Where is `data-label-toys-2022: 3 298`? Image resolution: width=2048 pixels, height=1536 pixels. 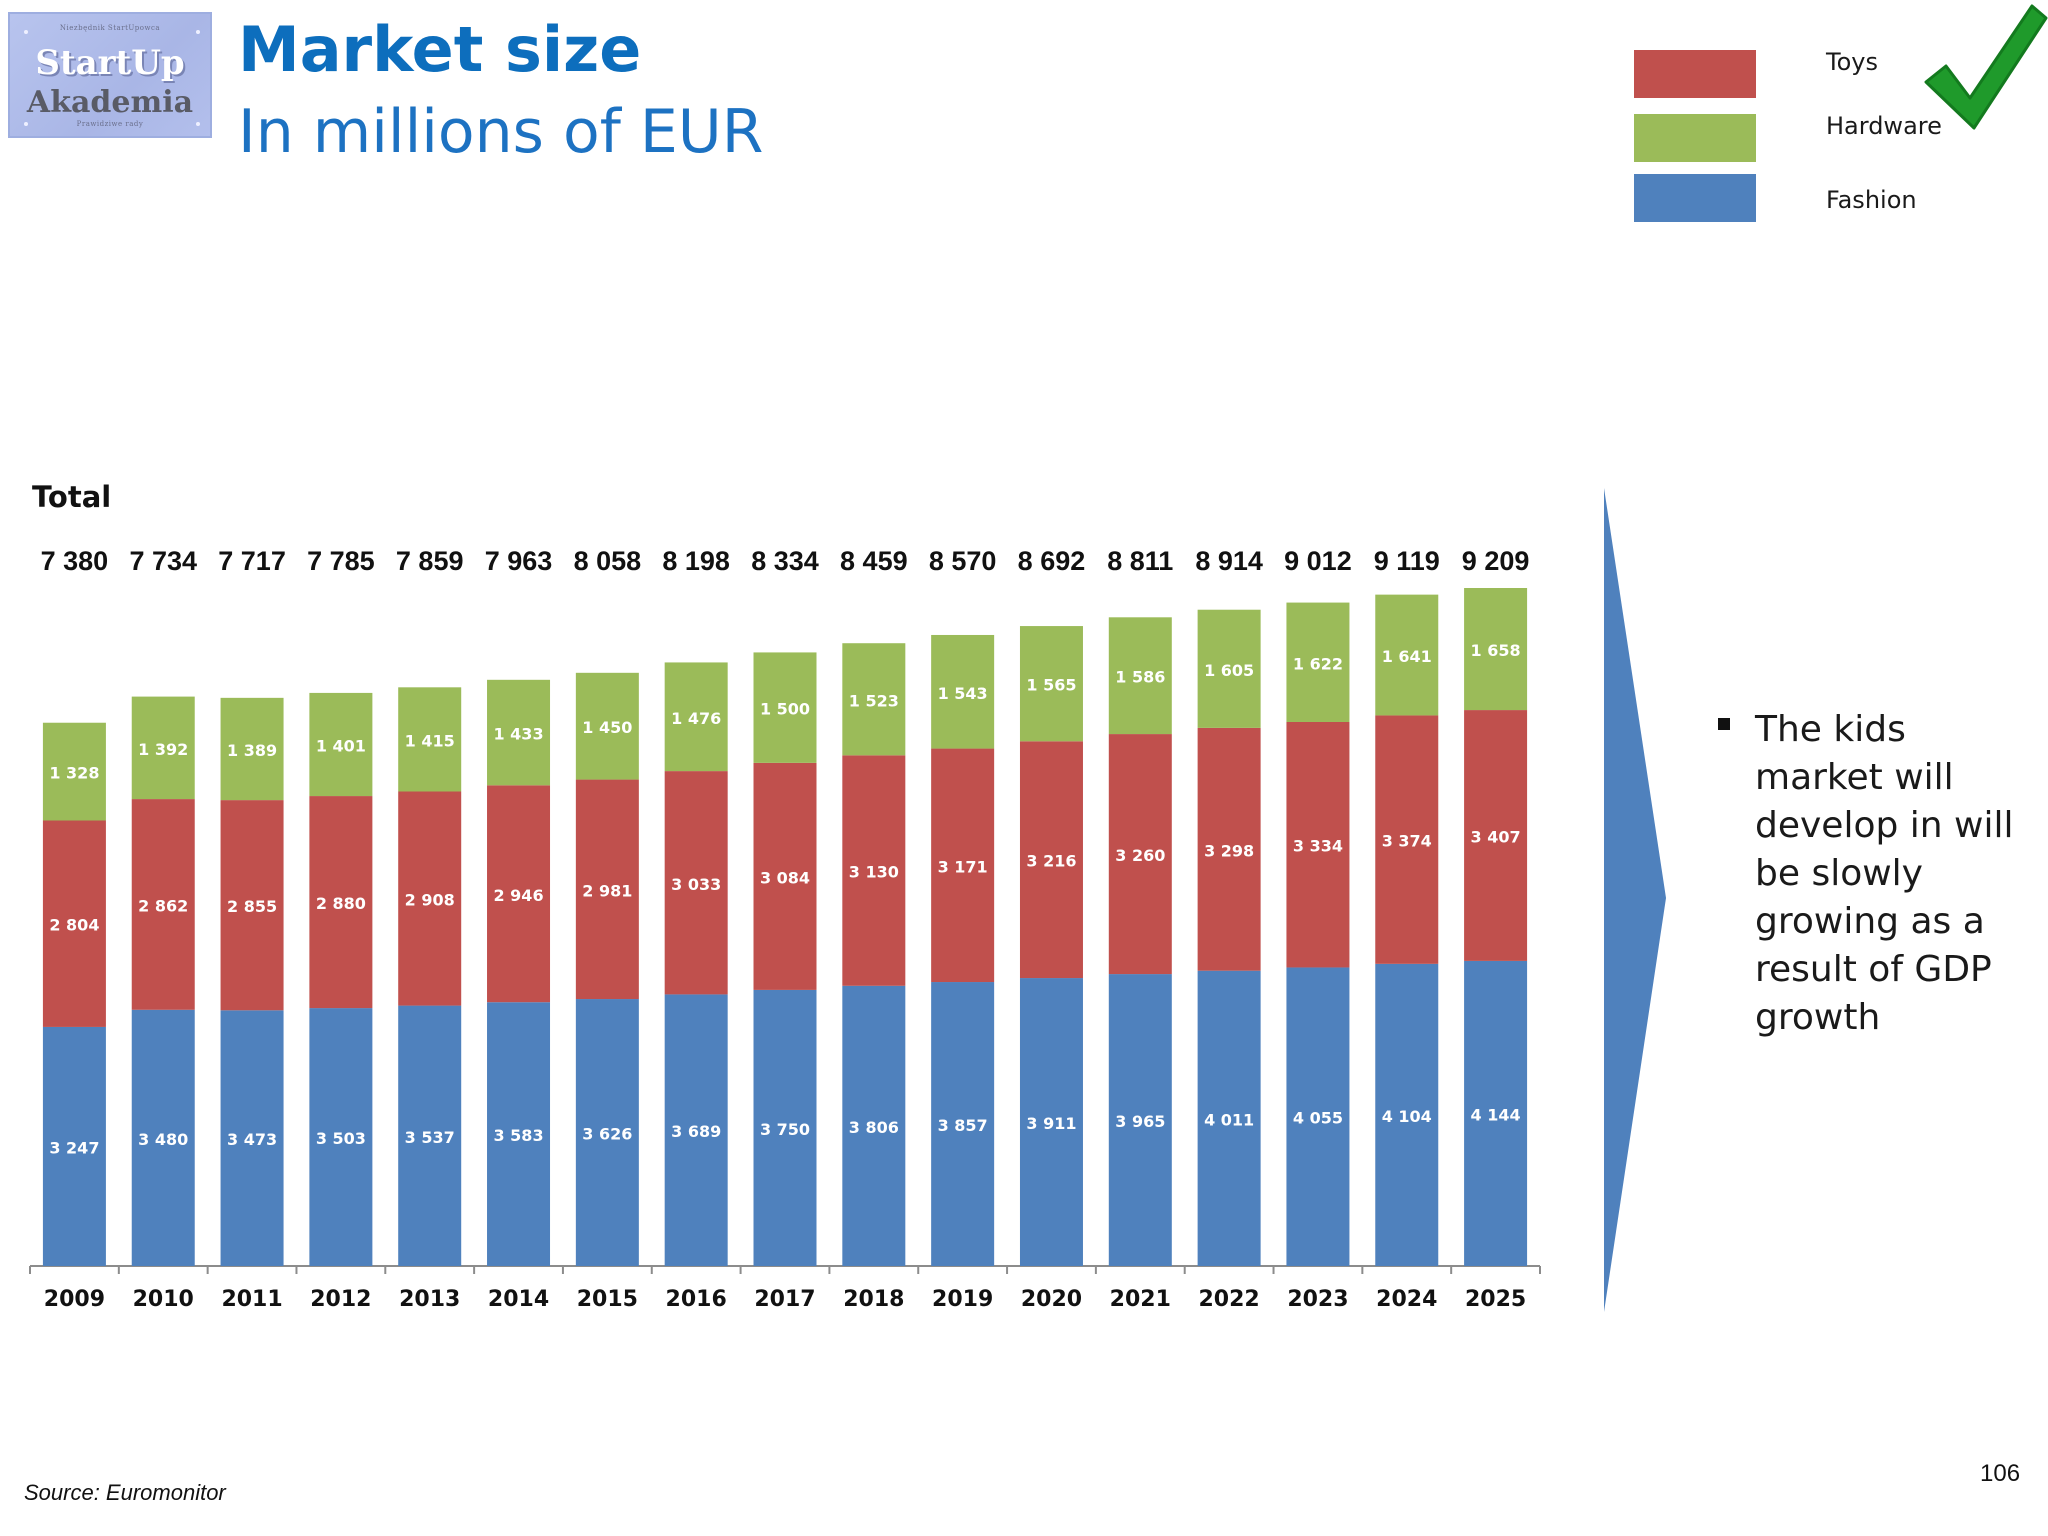
data-label-toys-2022: 3 298 is located at coordinates (1229, 850).